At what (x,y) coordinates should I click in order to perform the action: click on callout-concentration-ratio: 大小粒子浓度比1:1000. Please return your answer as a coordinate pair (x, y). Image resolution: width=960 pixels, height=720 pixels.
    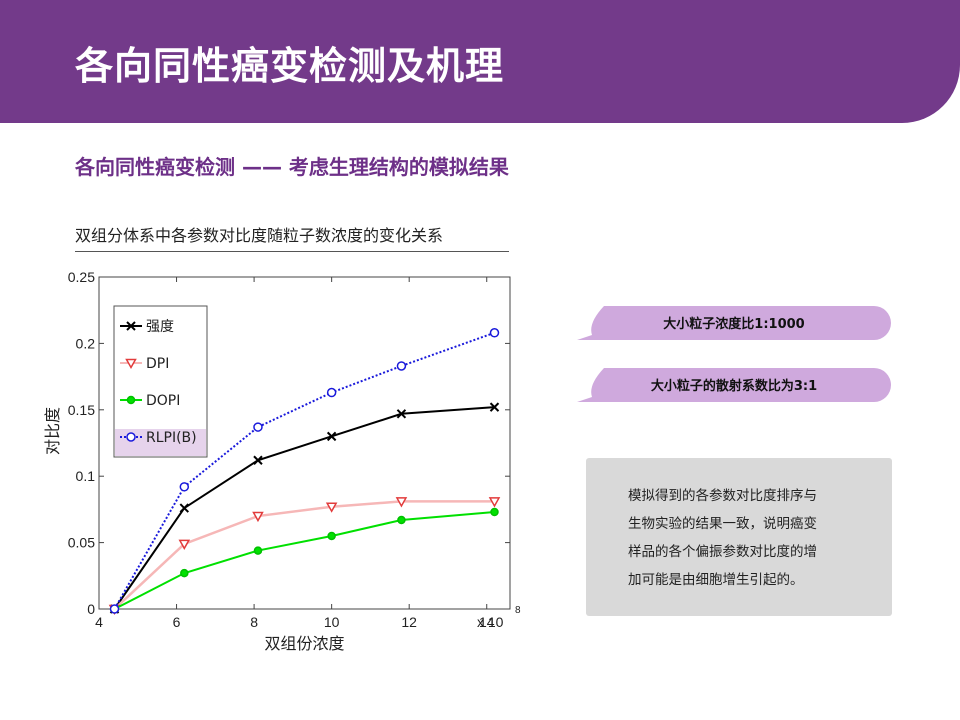
    Looking at the image, I should click on (734, 323).